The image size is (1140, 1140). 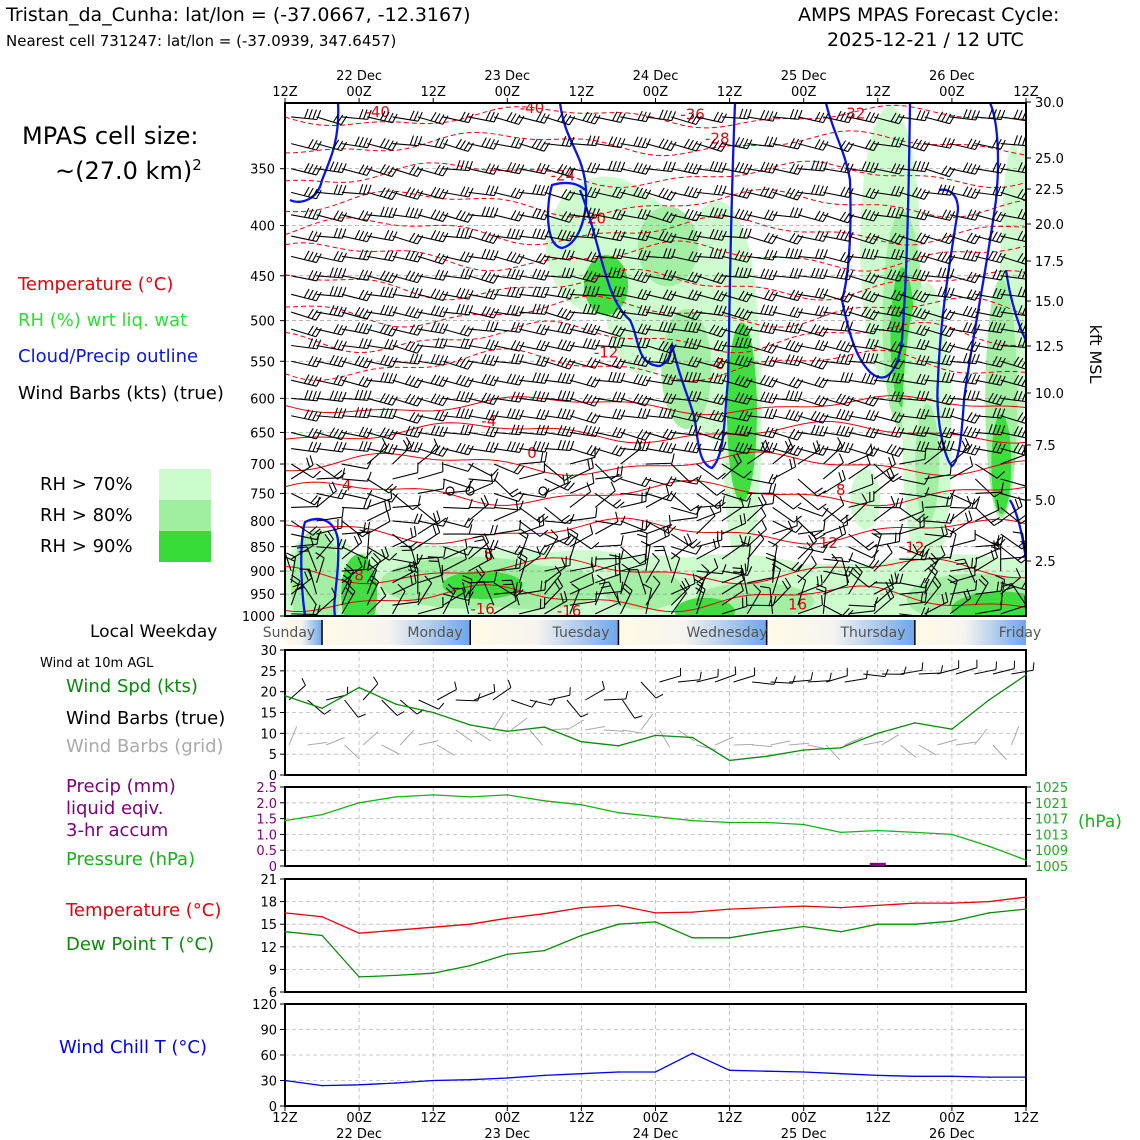 What do you see at coordinates (717, 139) in the screenshot?
I see `temp-label-4: -28` at bounding box center [717, 139].